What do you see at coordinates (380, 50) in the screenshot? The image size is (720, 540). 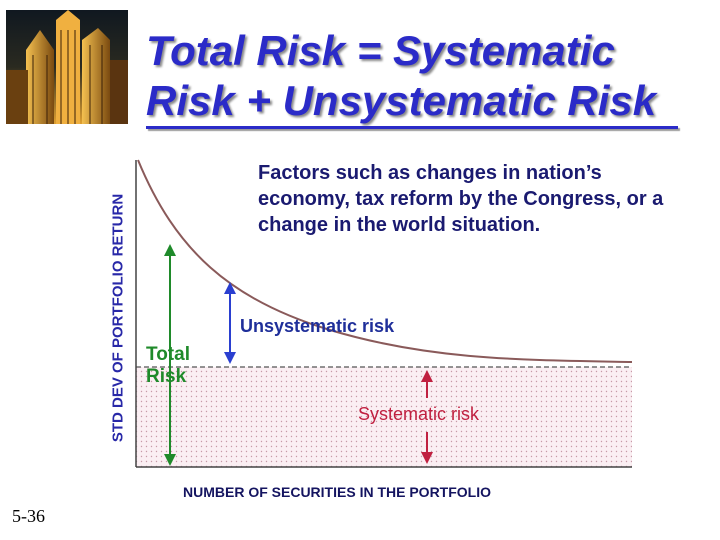 I see `slide-title-line-1: Total Risk = Systematic` at bounding box center [380, 50].